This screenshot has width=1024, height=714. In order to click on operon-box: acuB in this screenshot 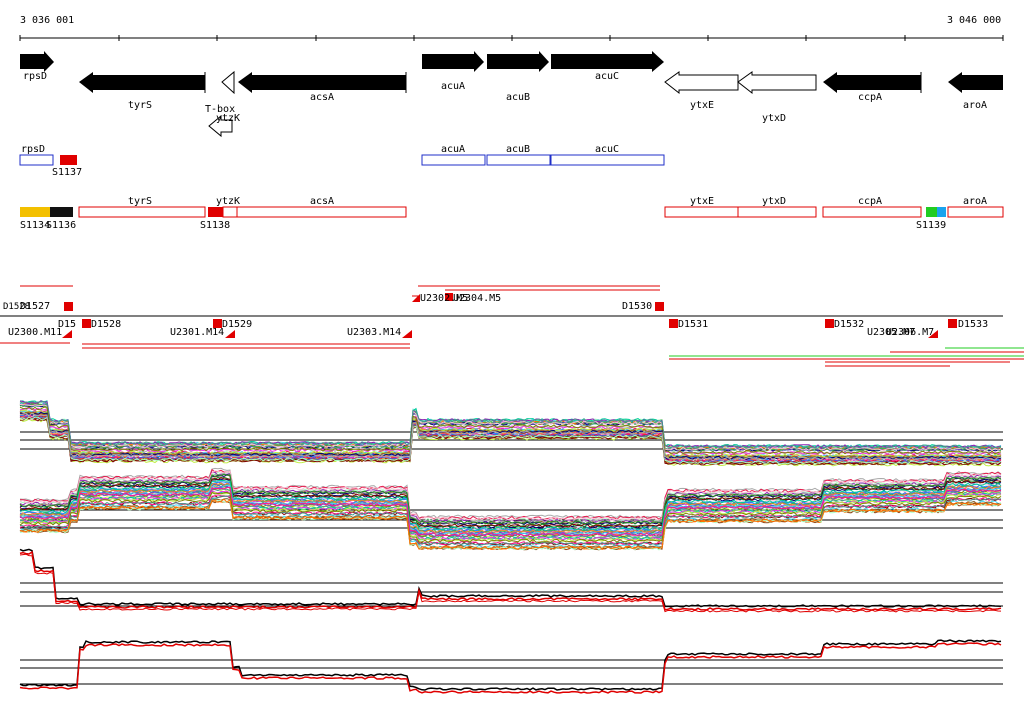, I will do `click(518, 155)`.